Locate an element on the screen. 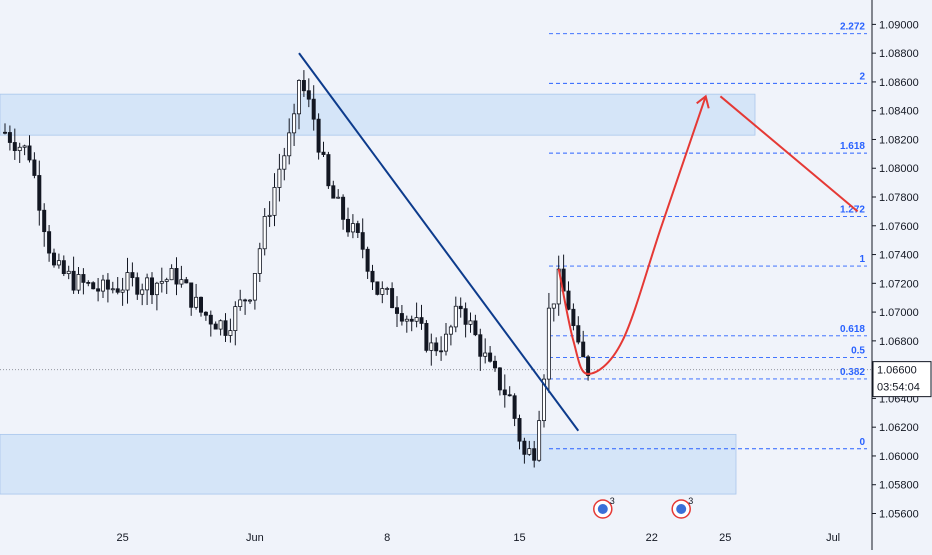  resistance-zone is located at coordinates (378, 114).